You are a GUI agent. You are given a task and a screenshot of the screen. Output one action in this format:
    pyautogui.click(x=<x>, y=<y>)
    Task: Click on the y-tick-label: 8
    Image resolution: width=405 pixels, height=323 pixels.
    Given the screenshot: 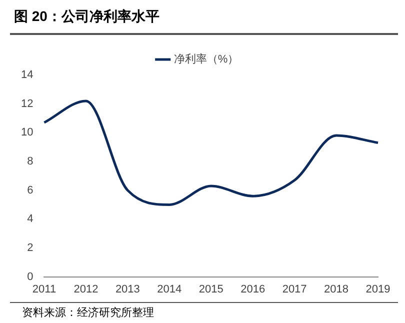 What is the action you would take?
    pyautogui.click(x=30, y=162)
    